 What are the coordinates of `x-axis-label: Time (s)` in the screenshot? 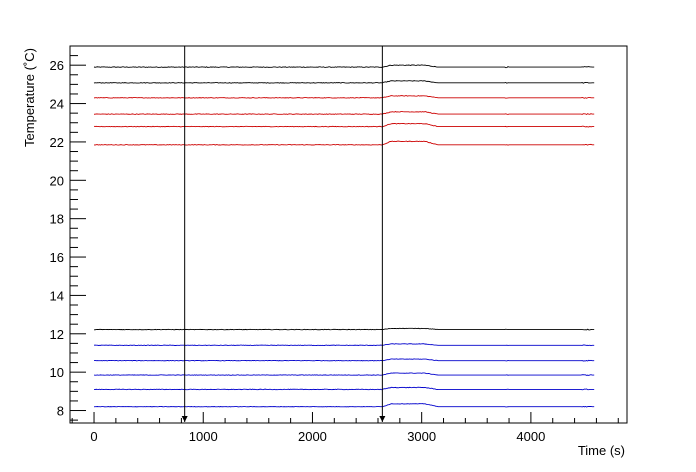 It's located at (601, 450).